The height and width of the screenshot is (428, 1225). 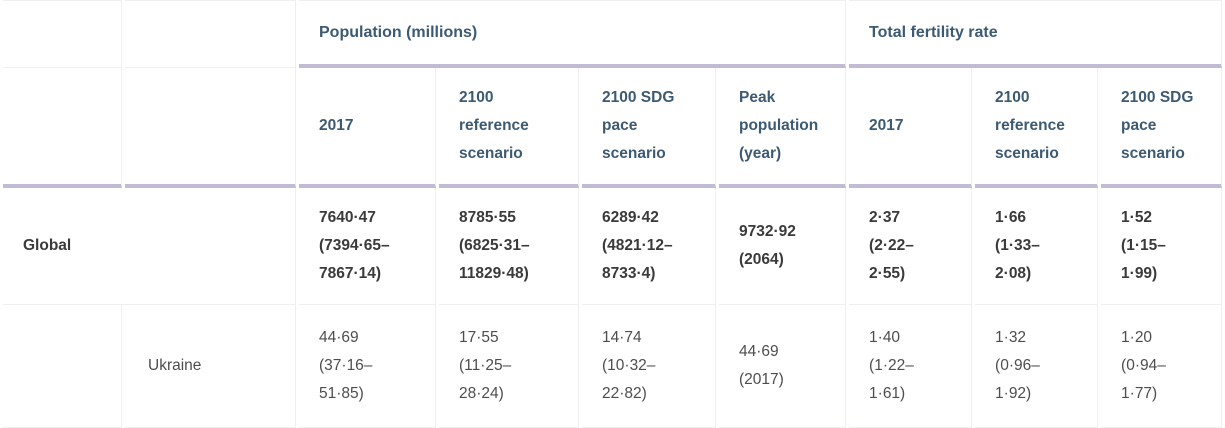 What do you see at coordinates (783, 366) in the screenshot?
I see `cell-ukraine-peak-population: 44·69 (2017)` at bounding box center [783, 366].